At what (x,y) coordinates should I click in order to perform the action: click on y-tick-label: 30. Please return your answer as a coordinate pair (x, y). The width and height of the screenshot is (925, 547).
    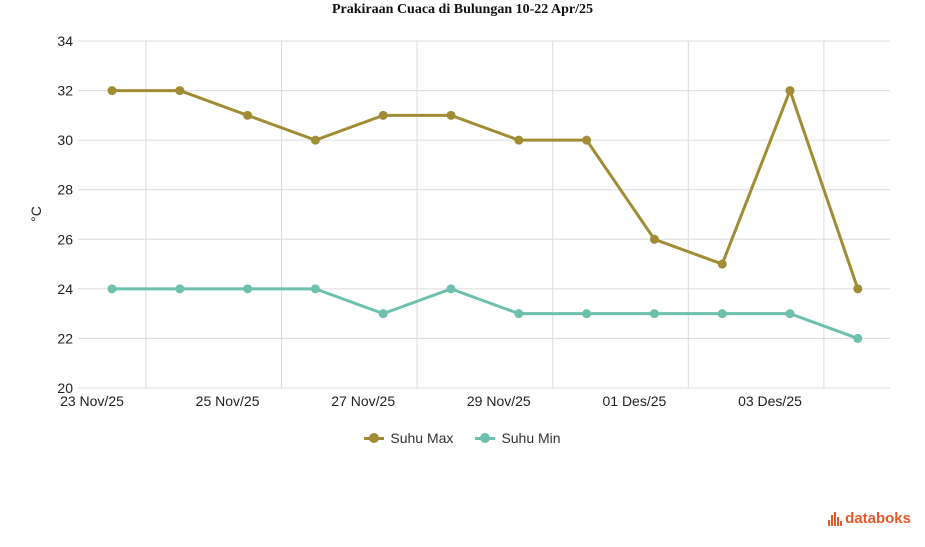
    Looking at the image, I should click on (65, 140).